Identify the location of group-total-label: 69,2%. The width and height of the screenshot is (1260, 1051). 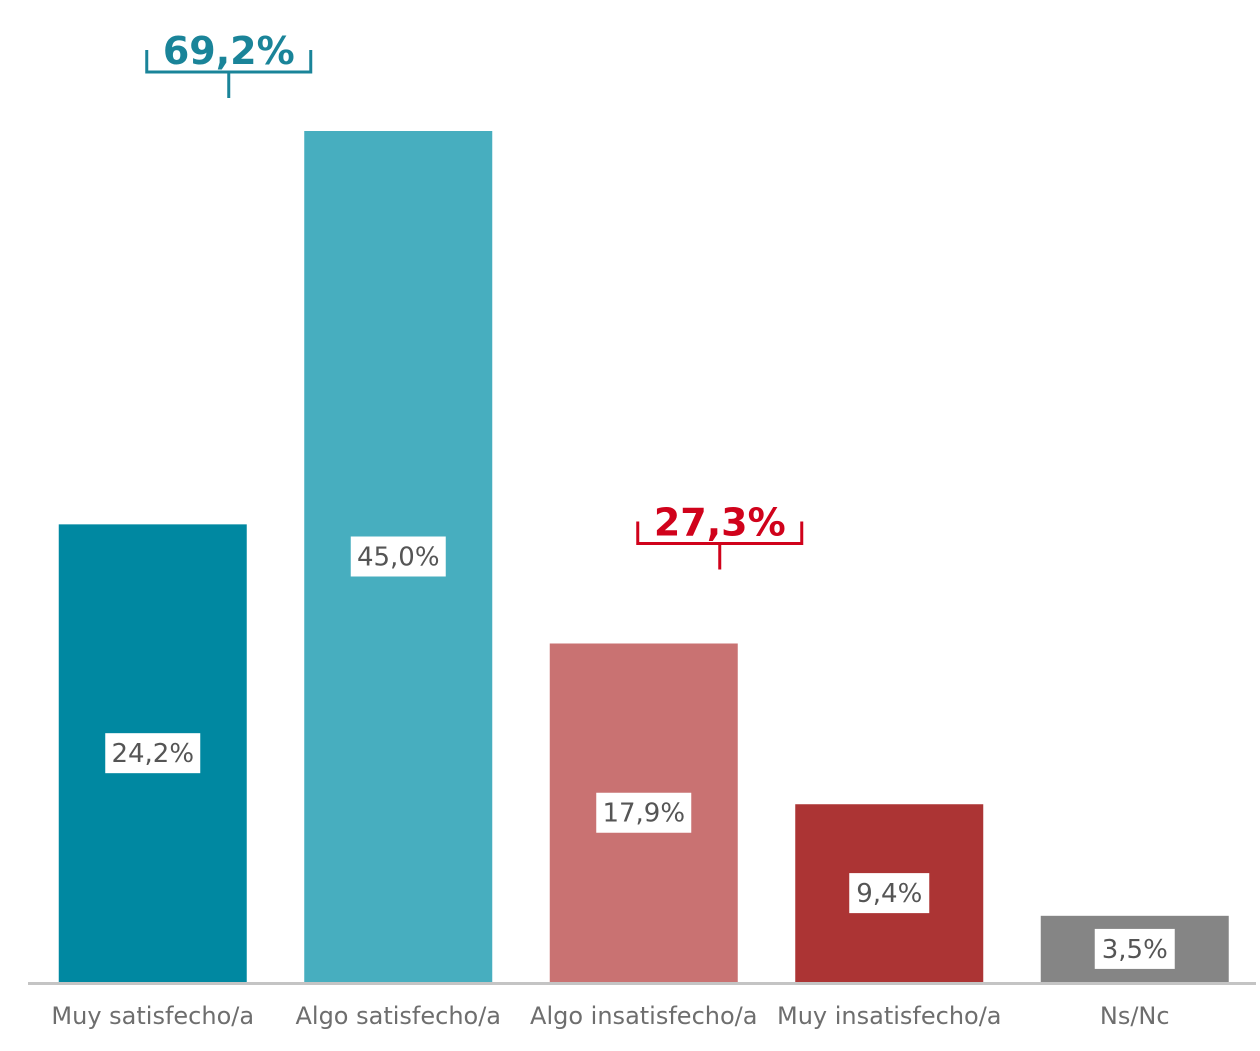
(229, 51).